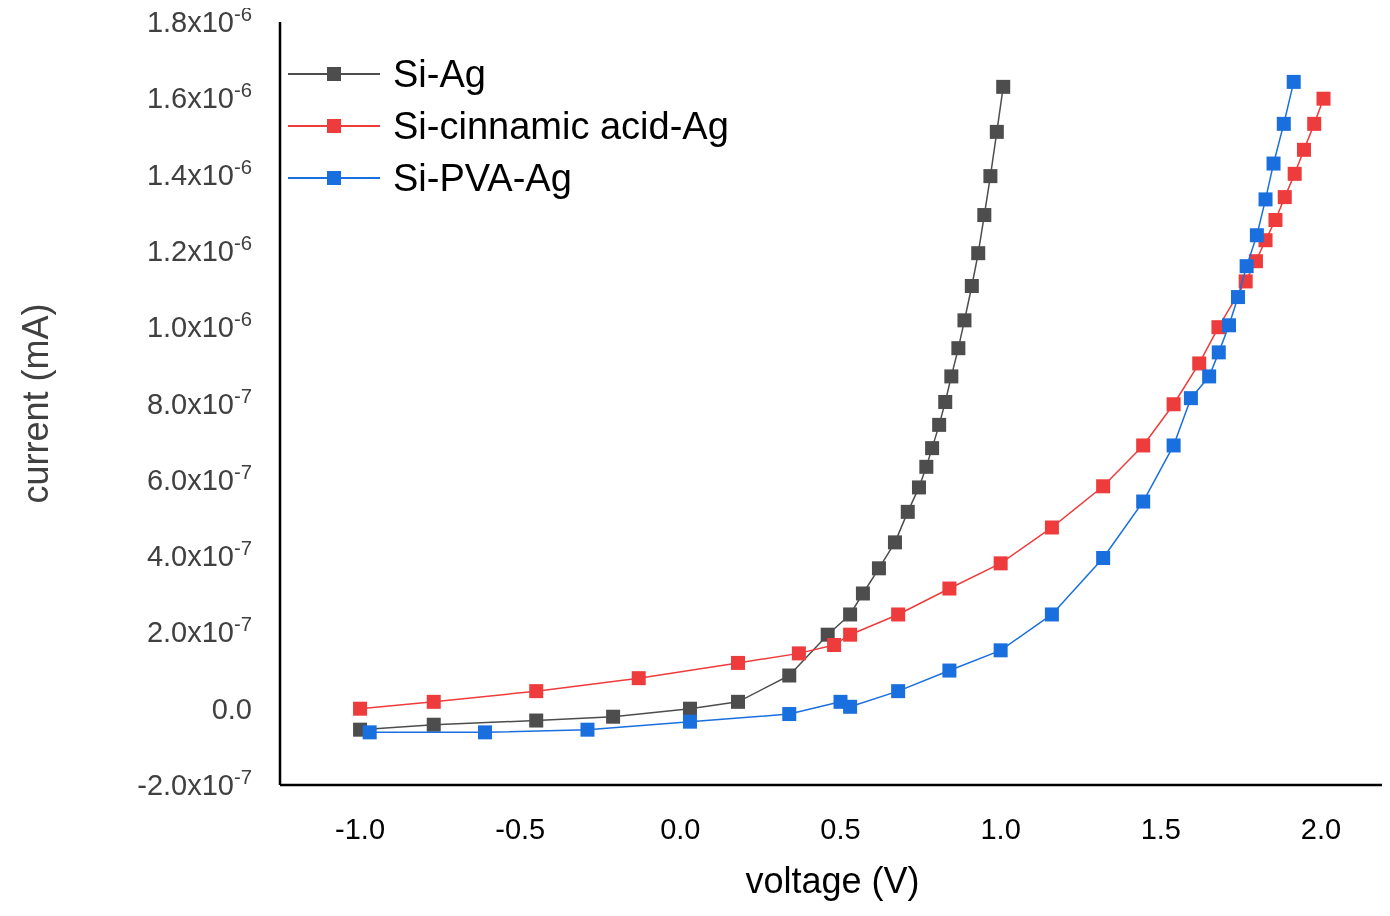 This screenshot has height=916, width=1390. What do you see at coordinates (199, 326) in the screenshot?
I see `y-tick-label: 1.0x10$^{-6}$` at bounding box center [199, 326].